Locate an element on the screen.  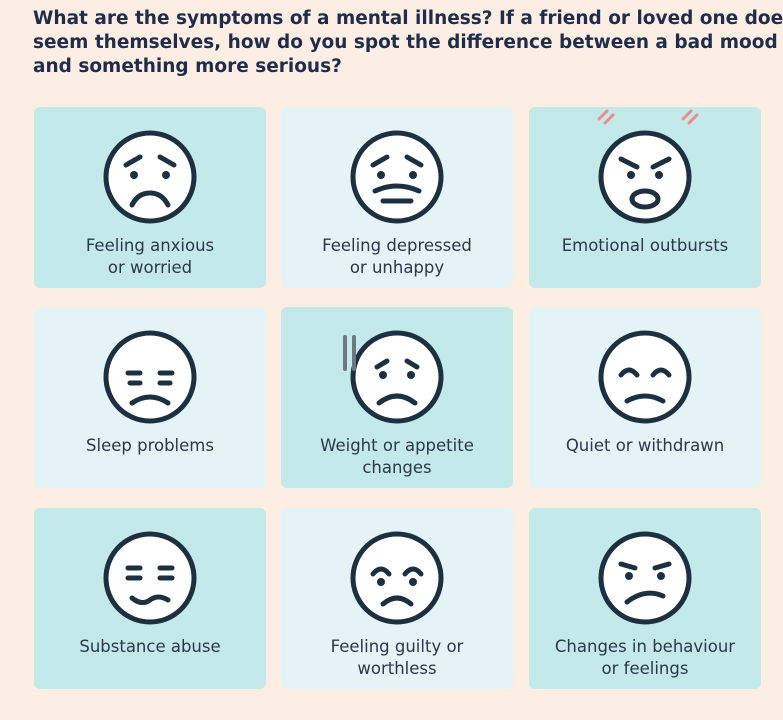
card-label: Sleep problems is located at coordinates (150, 445).